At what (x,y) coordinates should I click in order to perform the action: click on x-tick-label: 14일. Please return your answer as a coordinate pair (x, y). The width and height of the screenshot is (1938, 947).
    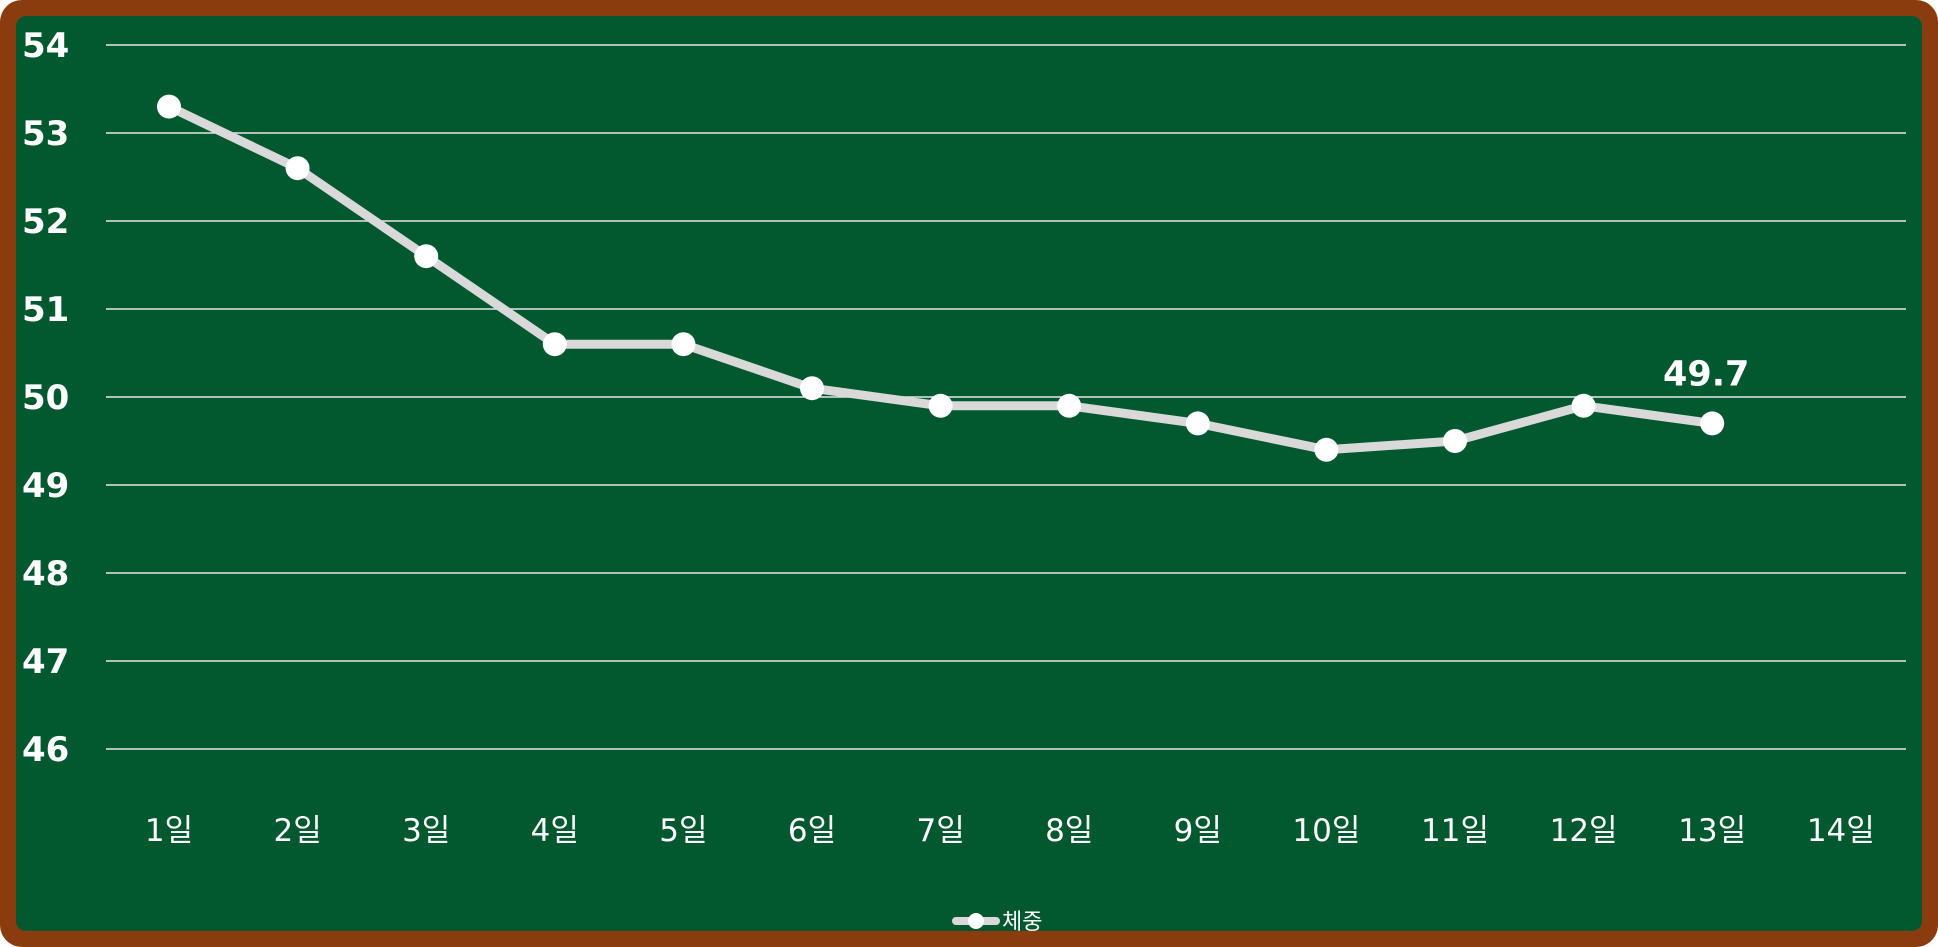
    Looking at the image, I should click on (1841, 831).